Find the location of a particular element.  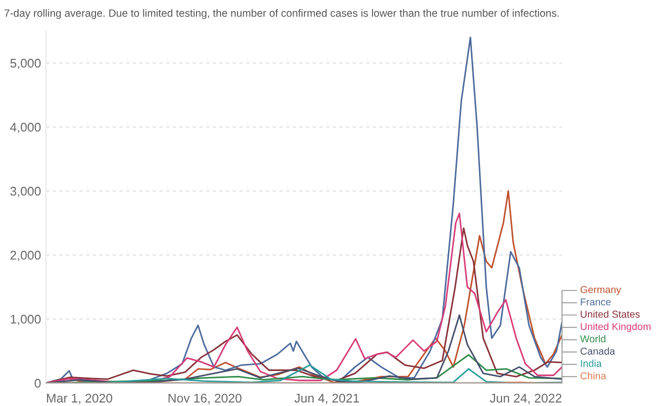

chart-subtitle: 7-day rolling average. Due to limited testing, the number of confirmed cases is lower than the true number of infections. is located at coordinates (281, 14).